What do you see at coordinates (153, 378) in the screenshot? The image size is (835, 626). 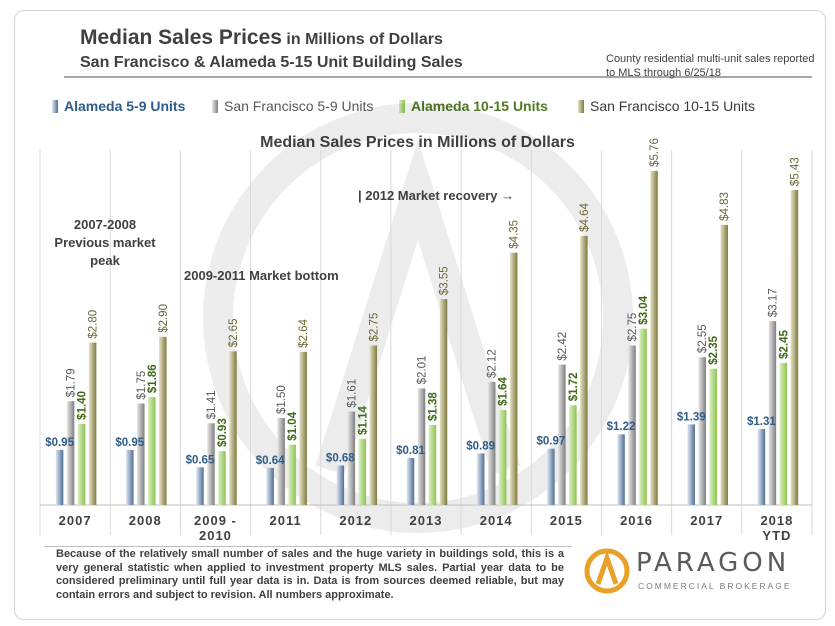 I see `data-label: $1.86` at bounding box center [153, 378].